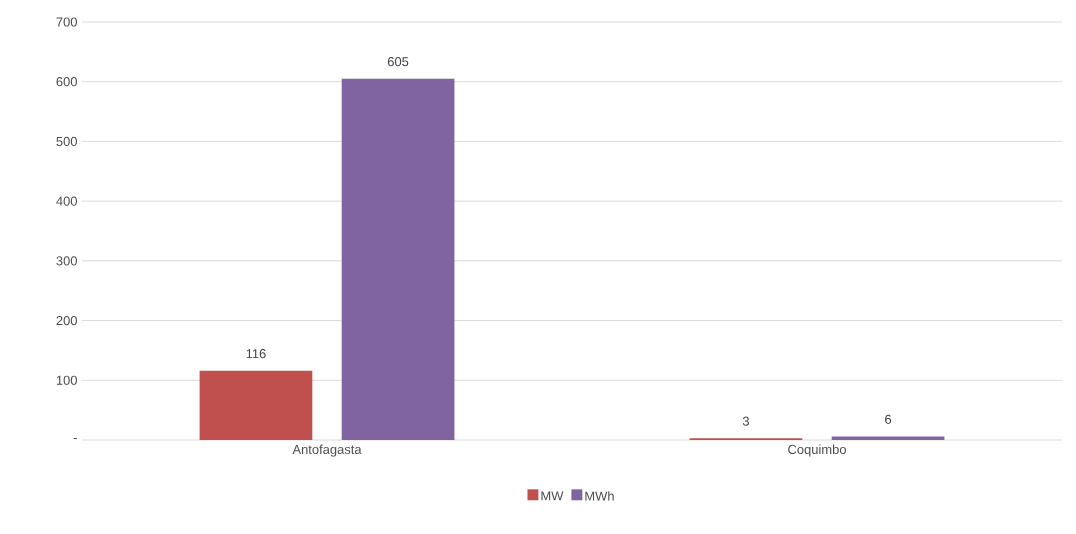  I want to click on legend-label: MW, so click(552, 496).